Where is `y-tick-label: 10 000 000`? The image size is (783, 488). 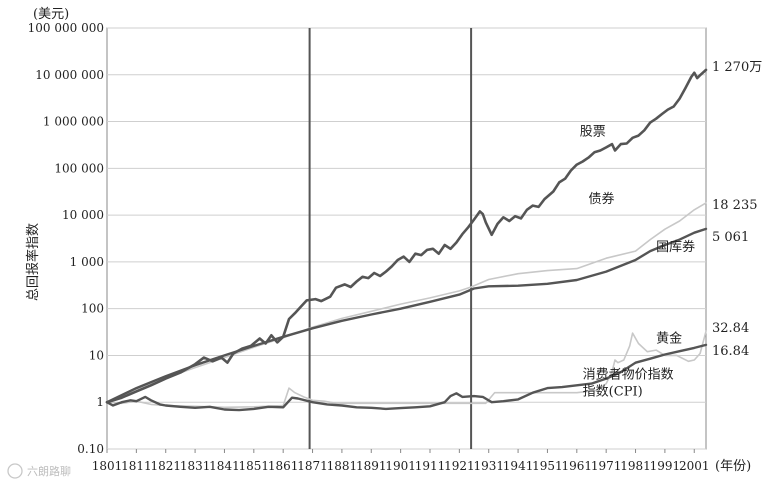
y-tick-label: 10 000 000 is located at coordinates (69, 75).